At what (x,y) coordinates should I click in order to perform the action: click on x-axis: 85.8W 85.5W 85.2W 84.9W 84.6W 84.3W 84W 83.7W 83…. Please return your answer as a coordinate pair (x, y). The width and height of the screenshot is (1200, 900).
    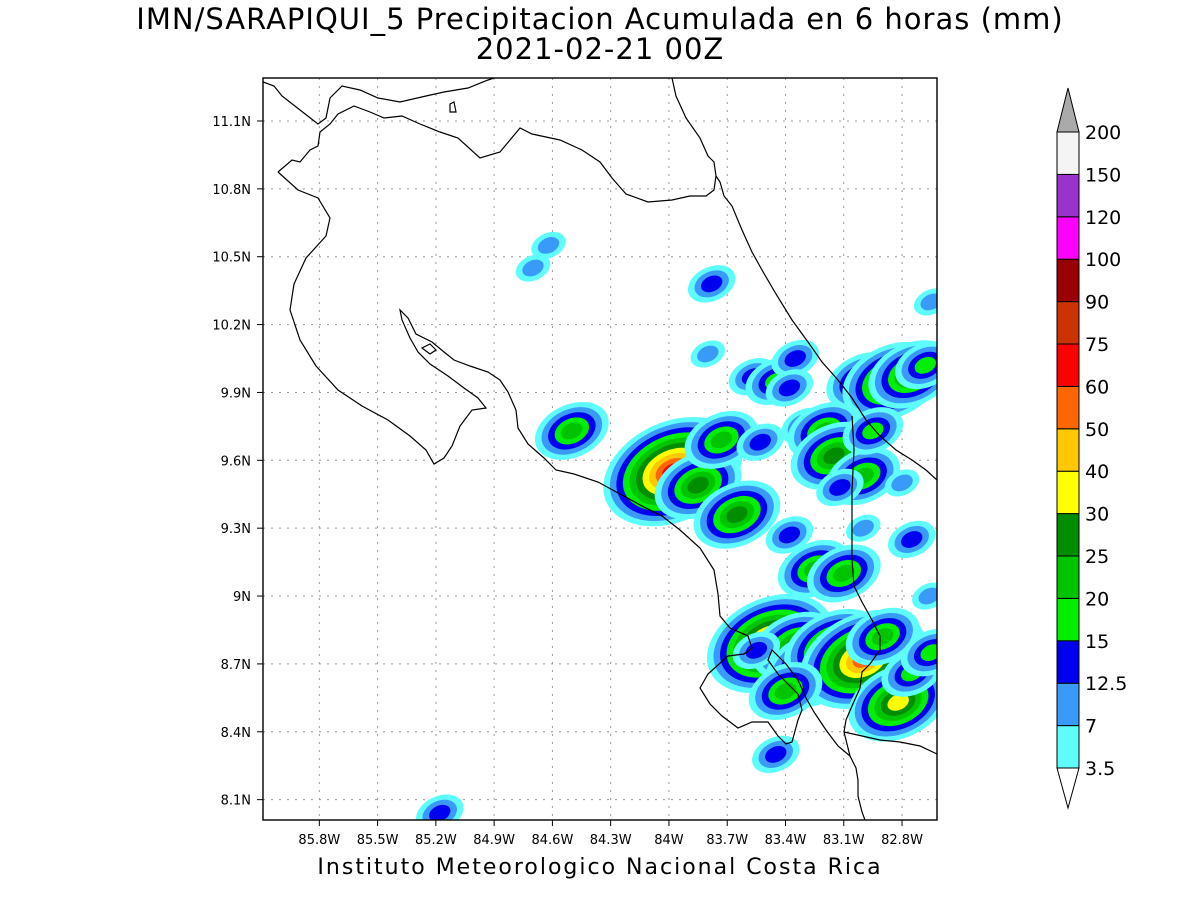
    Looking at the image, I should click on (610, 834).